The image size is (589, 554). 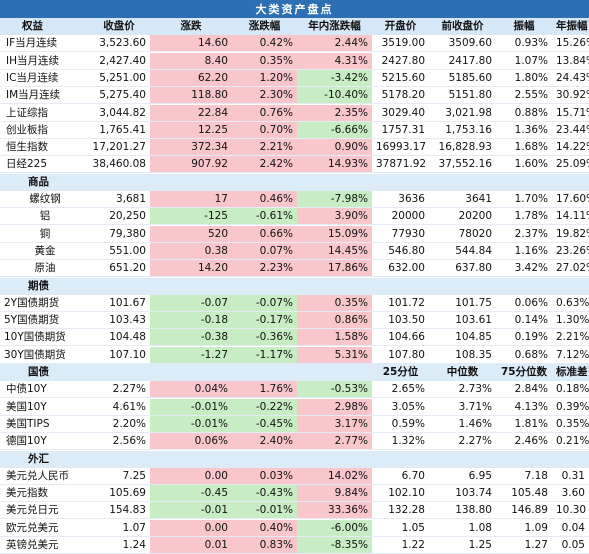 What do you see at coordinates (406, 493) in the screenshot?
I see `open-cell: 102.10` at bounding box center [406, 493].